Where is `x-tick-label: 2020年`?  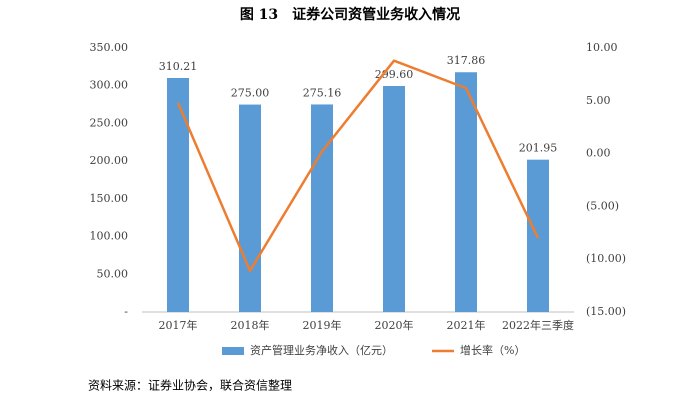
x-tick-label: 2020年 is located at coordinates (394, 325).